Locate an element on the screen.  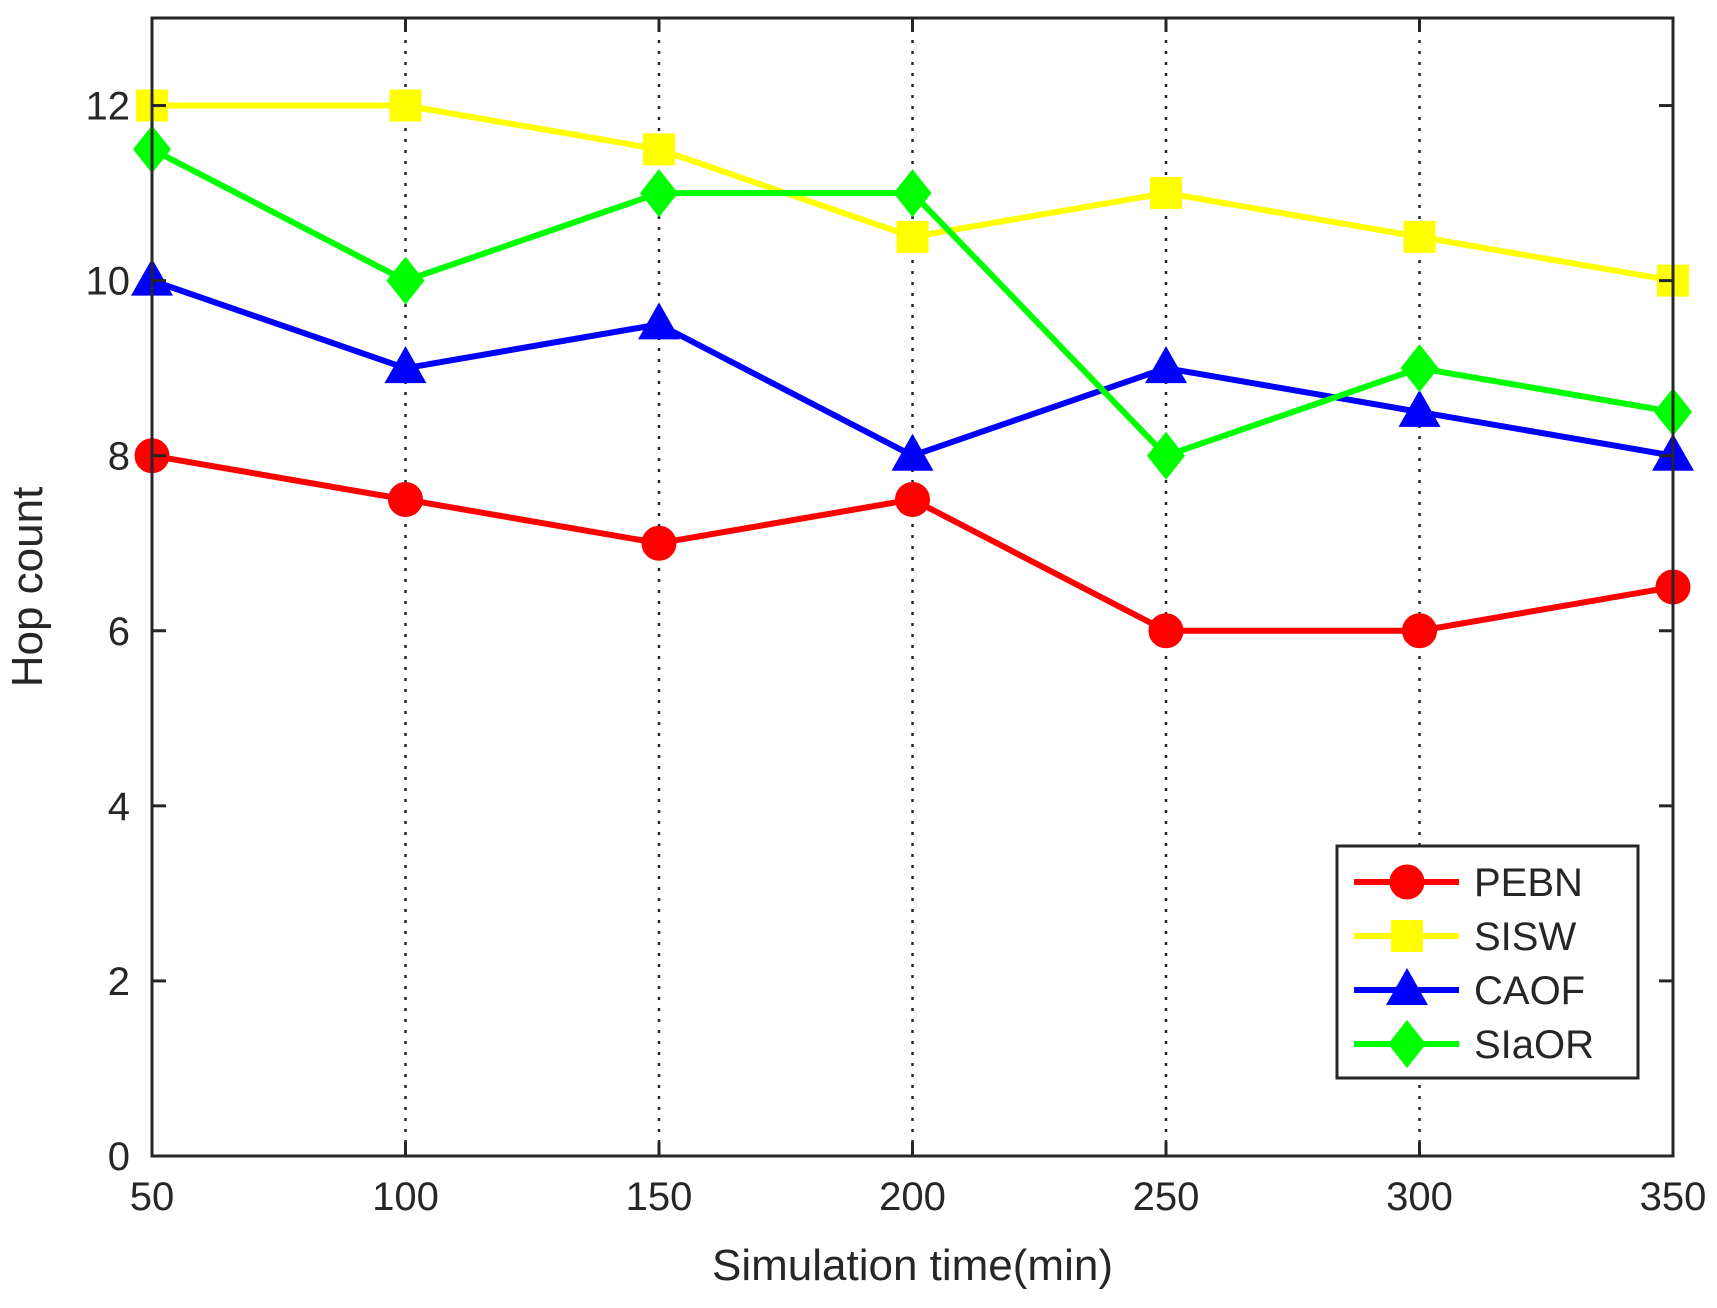
legend-label-sisw: SISW is located at coordinates (1525, 937).